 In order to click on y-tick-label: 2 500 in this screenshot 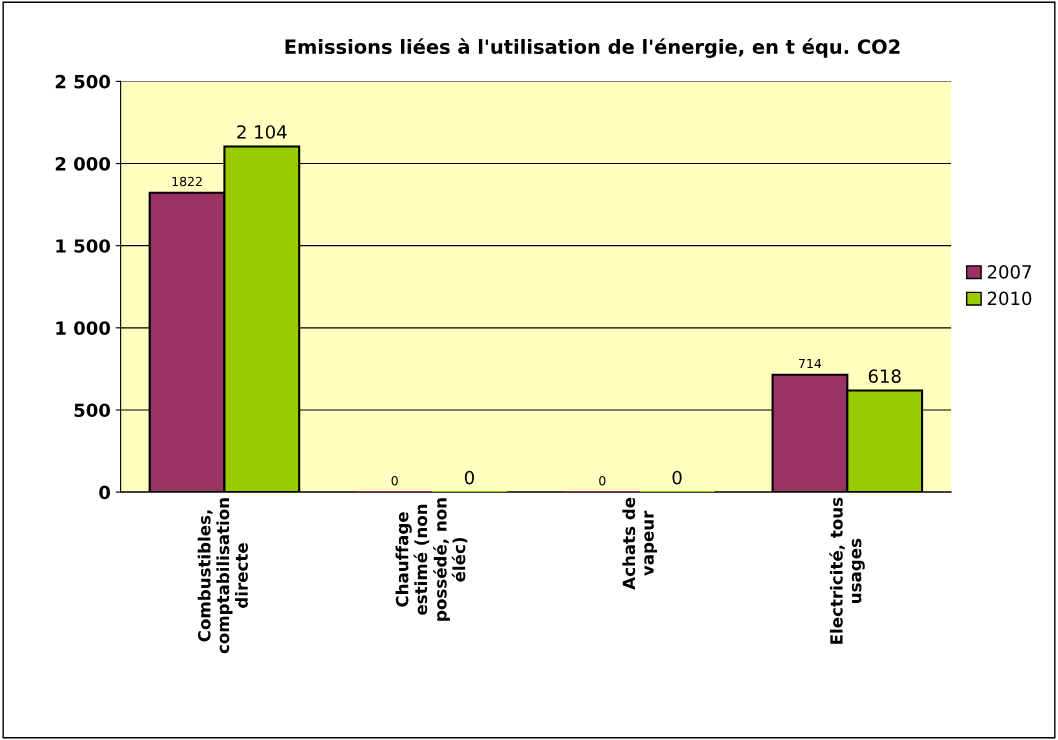, I will do `click(83, 81)`.